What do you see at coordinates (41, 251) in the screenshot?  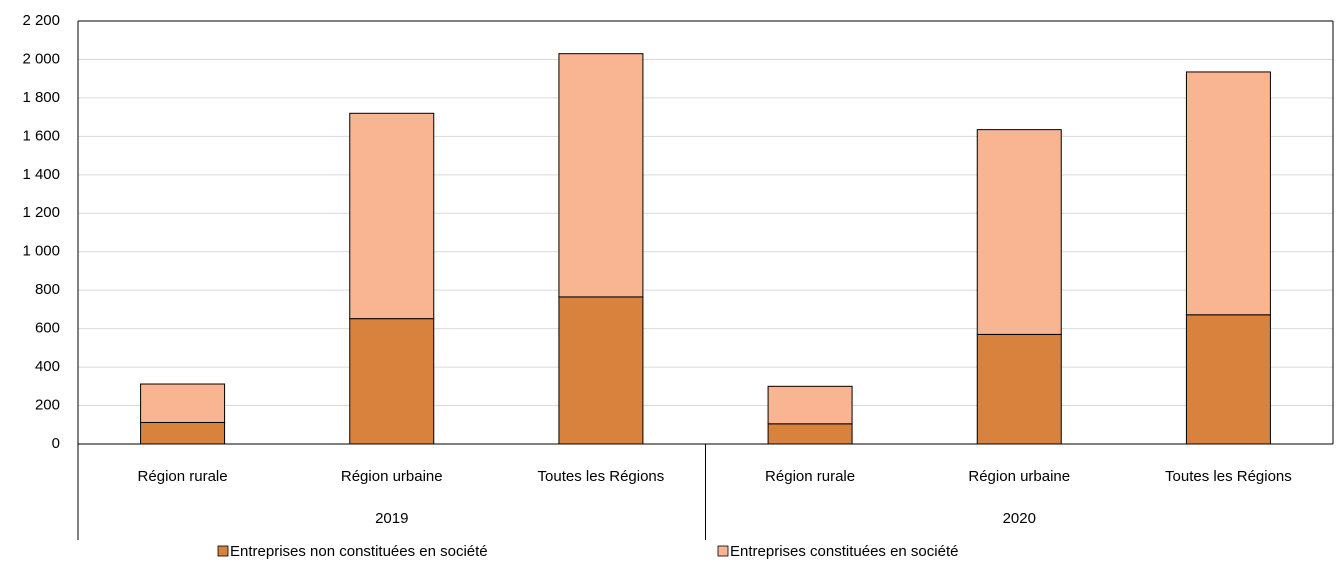 I see `y-tick-label: 1 000` at bounding box center [41, 251].